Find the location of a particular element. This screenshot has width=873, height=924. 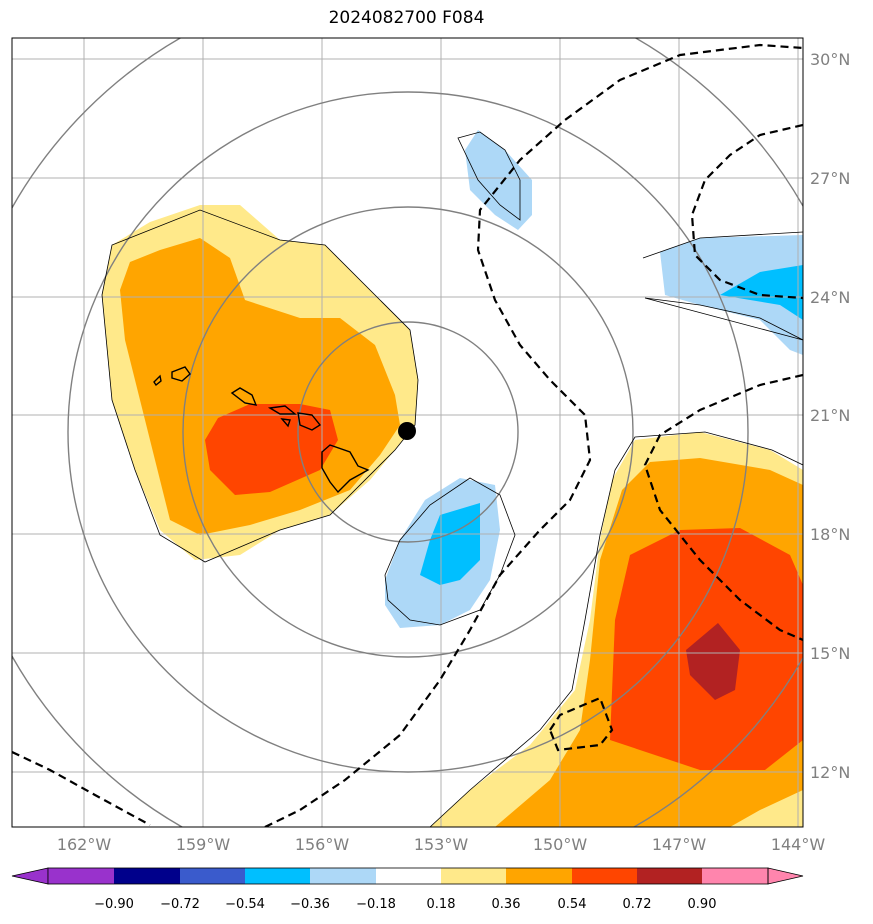

lat-tick-label: 21°N is located at coordinates (830, 415).